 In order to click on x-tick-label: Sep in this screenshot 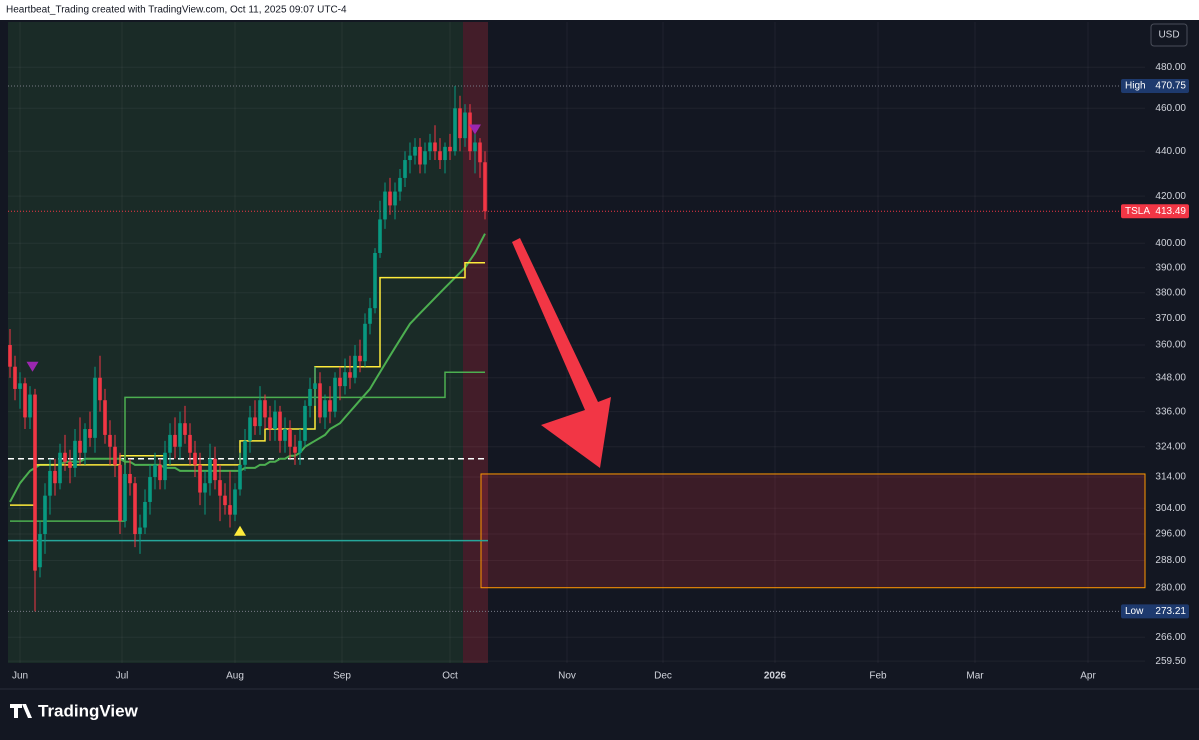, I will do `click(342, 676)`.